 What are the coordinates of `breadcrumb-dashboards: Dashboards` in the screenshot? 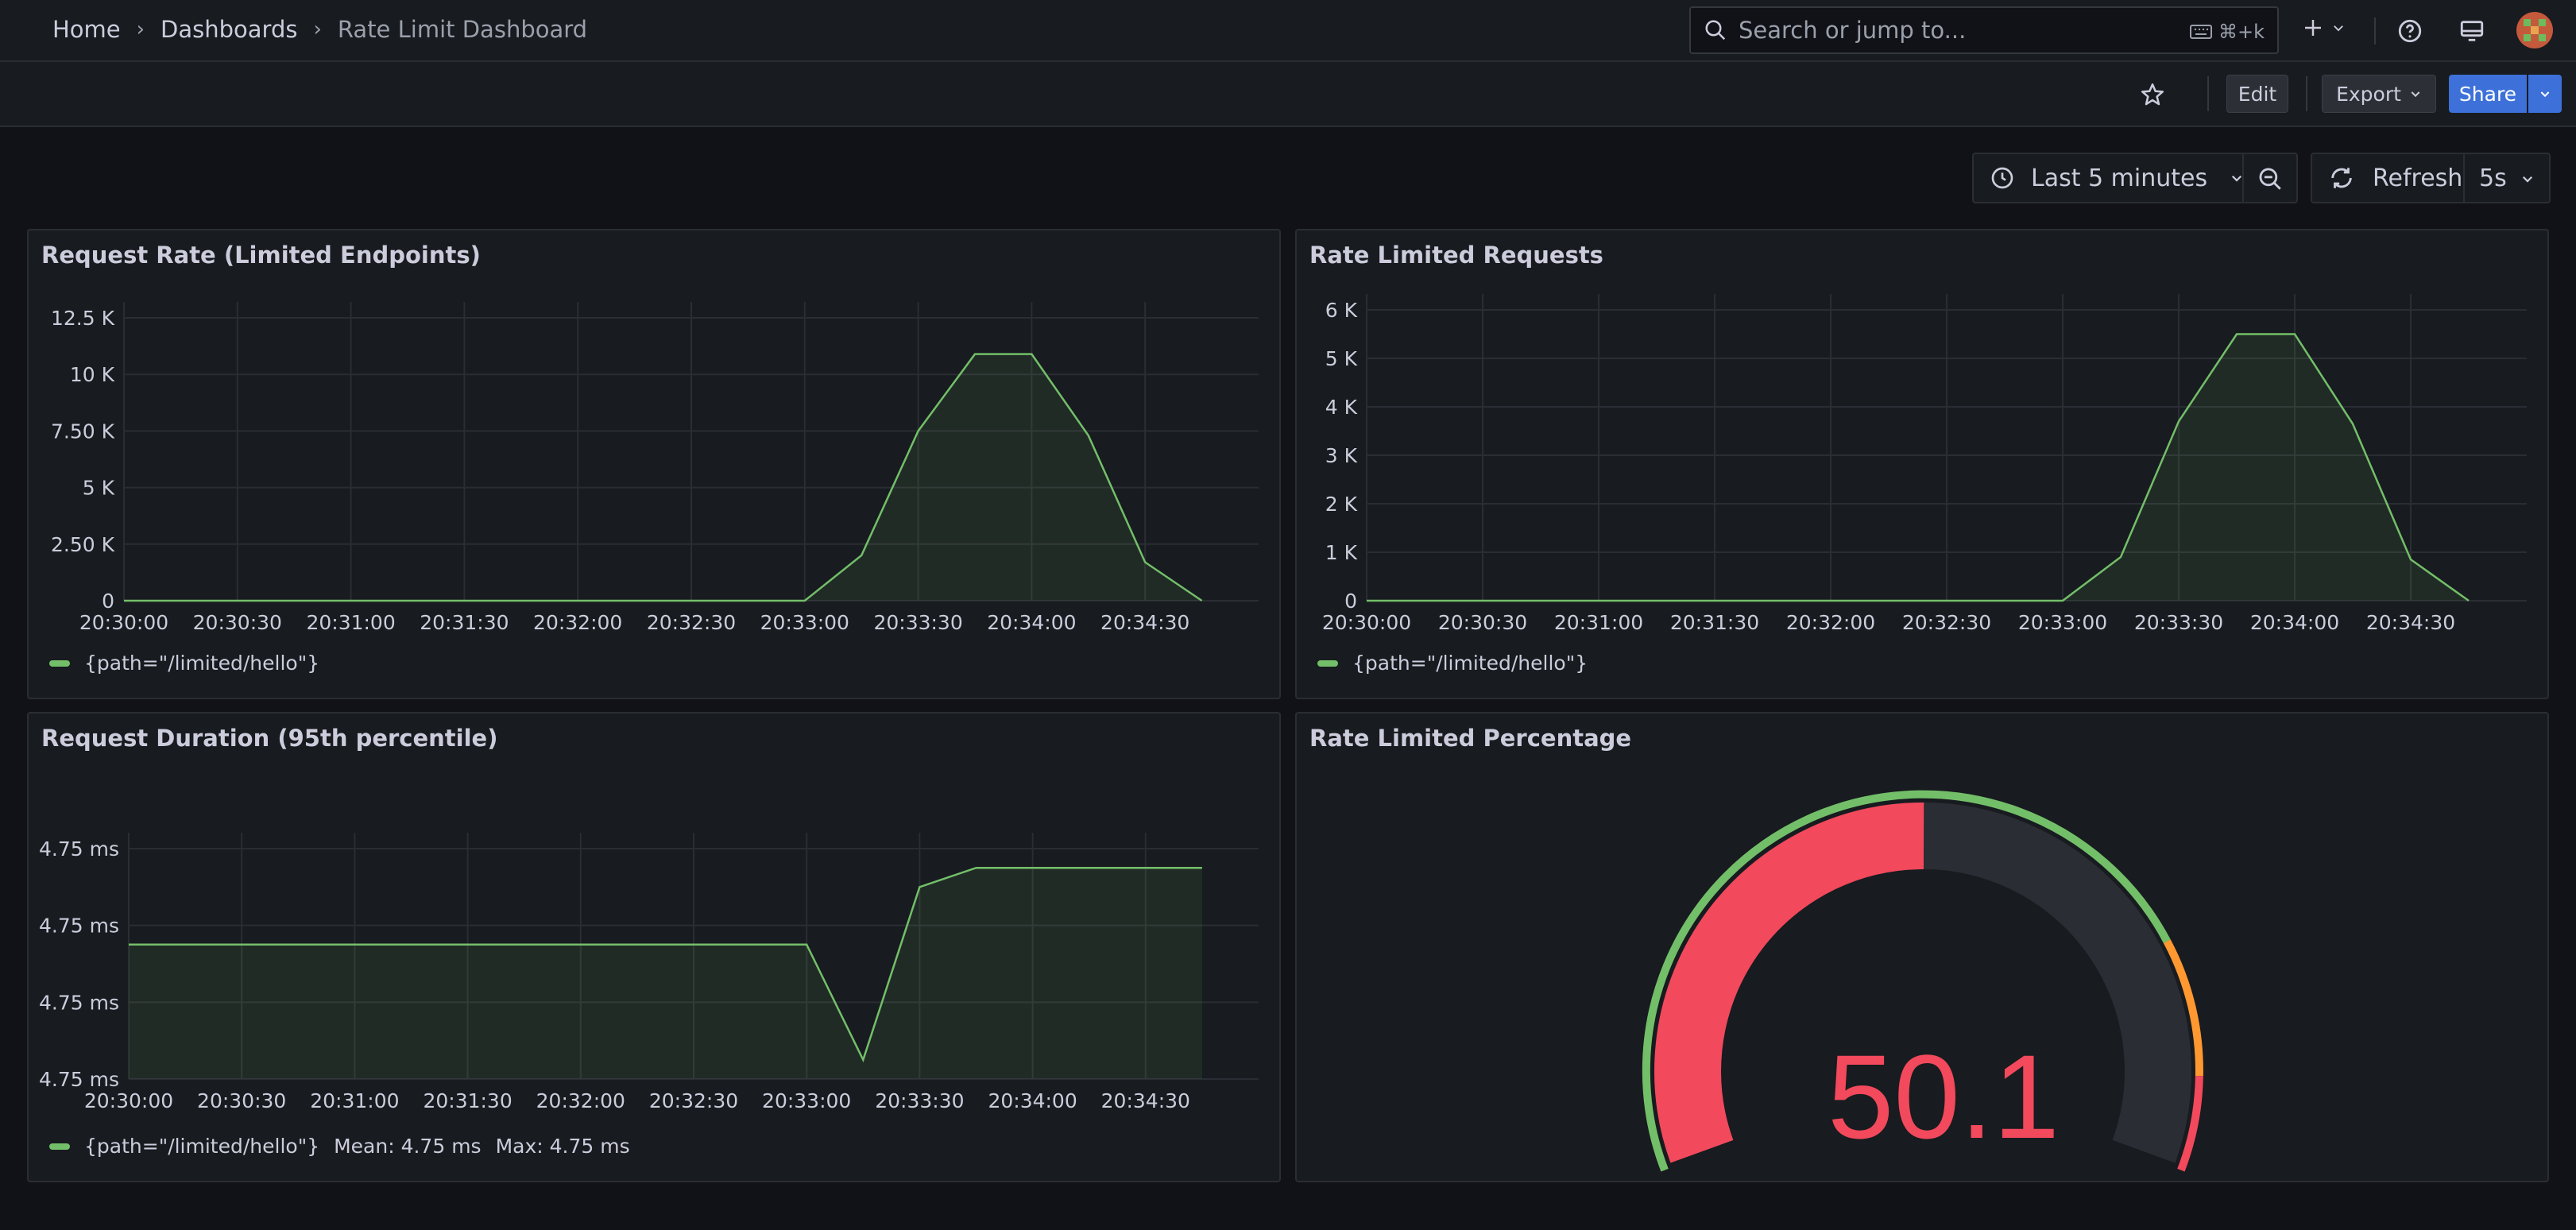 It's located at (229, 29).